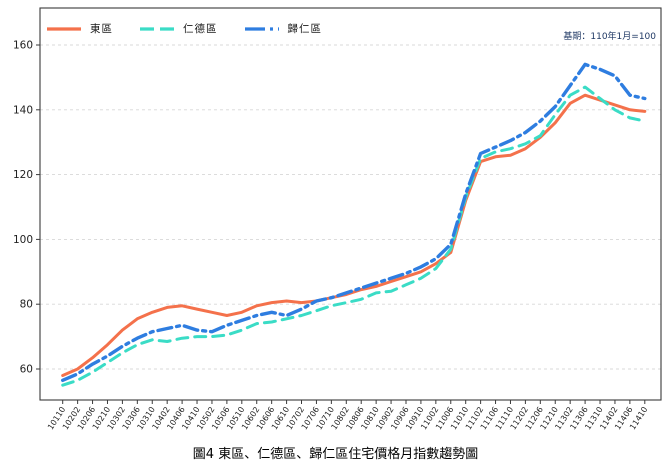  What do you see at coordinates (101, 29) in the screenshot?
I see `legend-label-east-district: 東區` at bounding box center [101, 29].